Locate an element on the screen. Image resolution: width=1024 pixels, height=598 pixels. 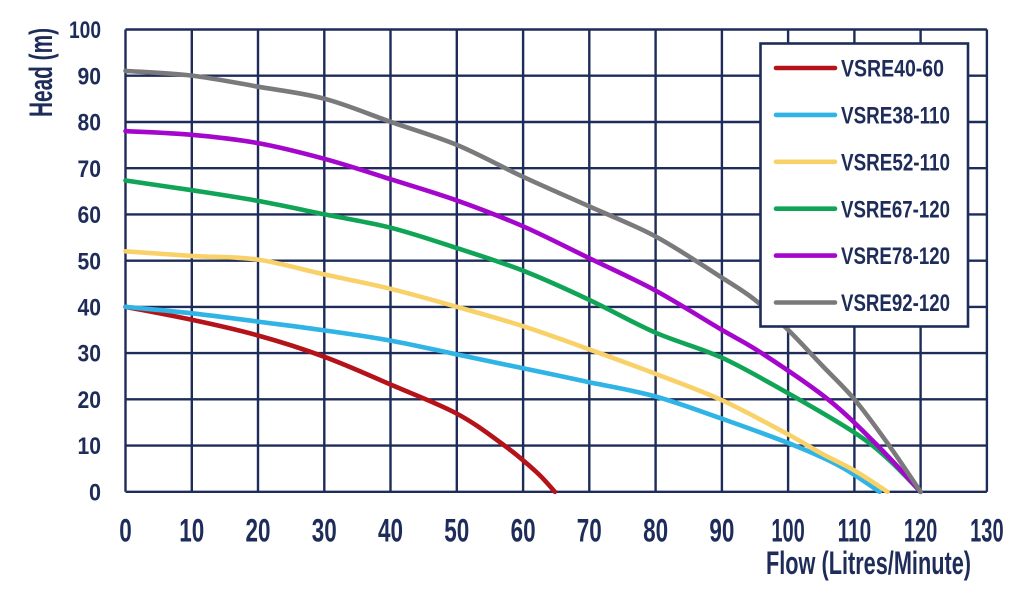
svg-text: 120 is located at coordinates (921, 531).